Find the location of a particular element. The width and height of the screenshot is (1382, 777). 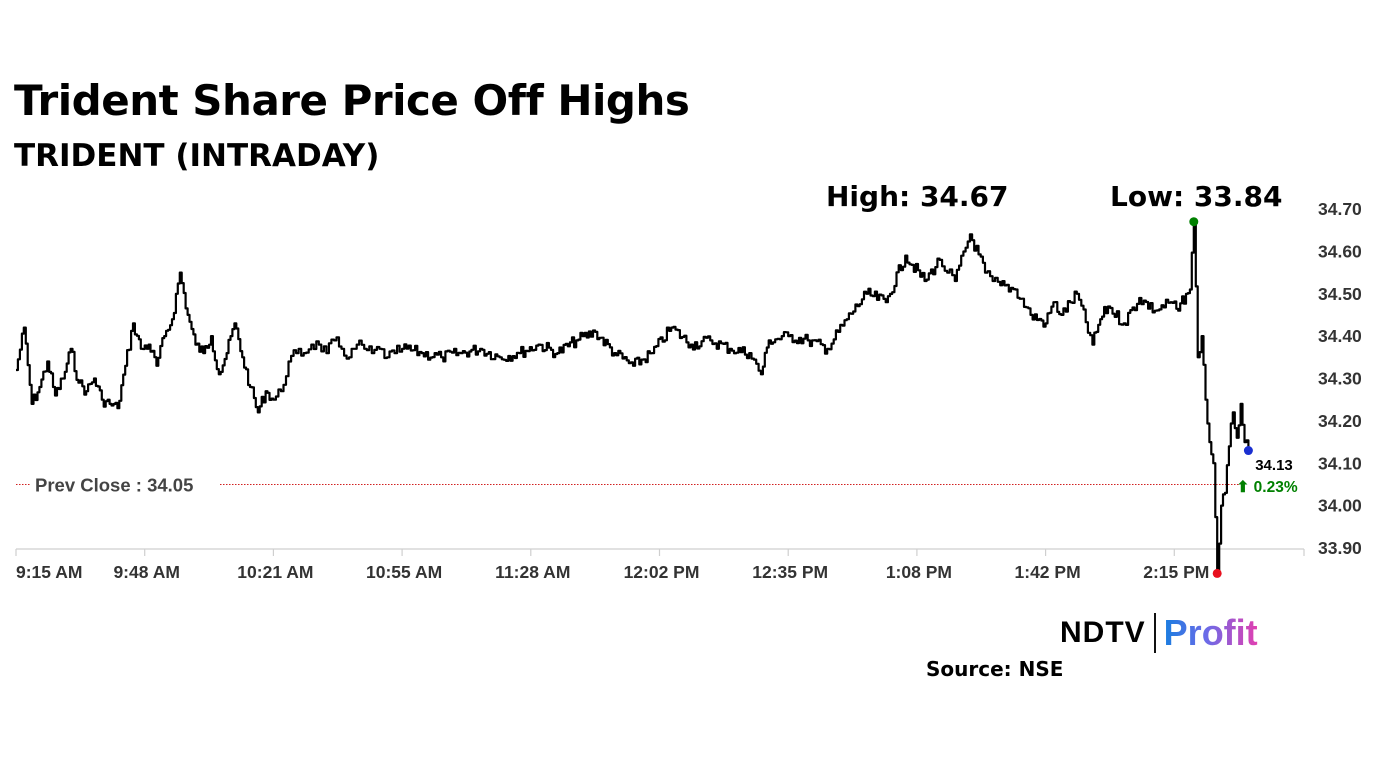

y-tick-label: 34.30 is located at coordinates (1340, 379).